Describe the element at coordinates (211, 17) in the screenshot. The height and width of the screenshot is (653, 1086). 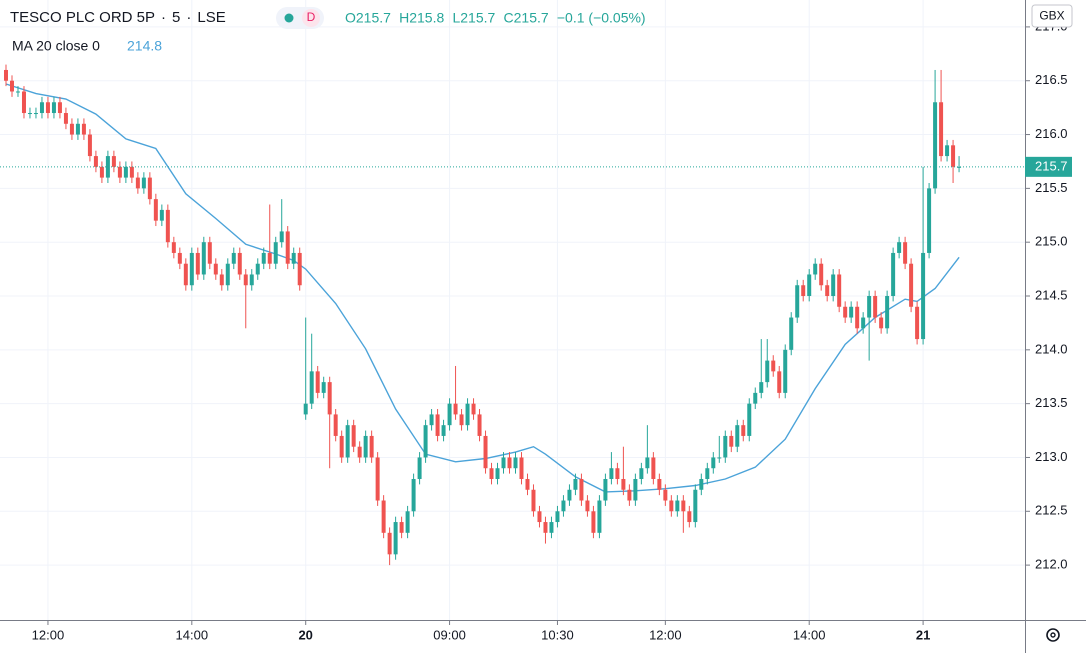
I see `exchange: LSE` at that location.